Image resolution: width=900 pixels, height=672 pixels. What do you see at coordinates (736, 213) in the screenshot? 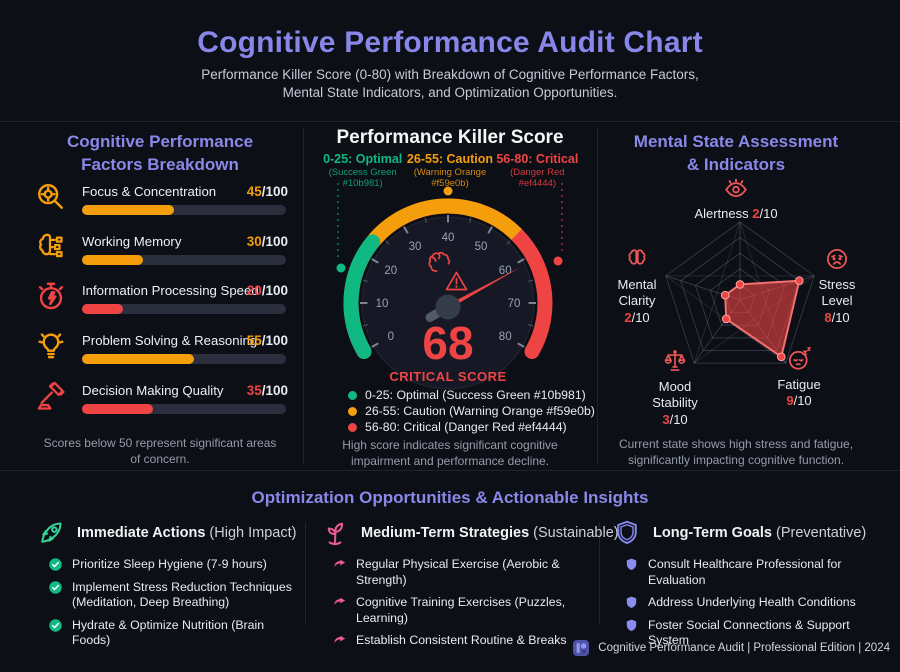
I see `axis-label: Alertness 2/10` at bounding box center [736, 213].